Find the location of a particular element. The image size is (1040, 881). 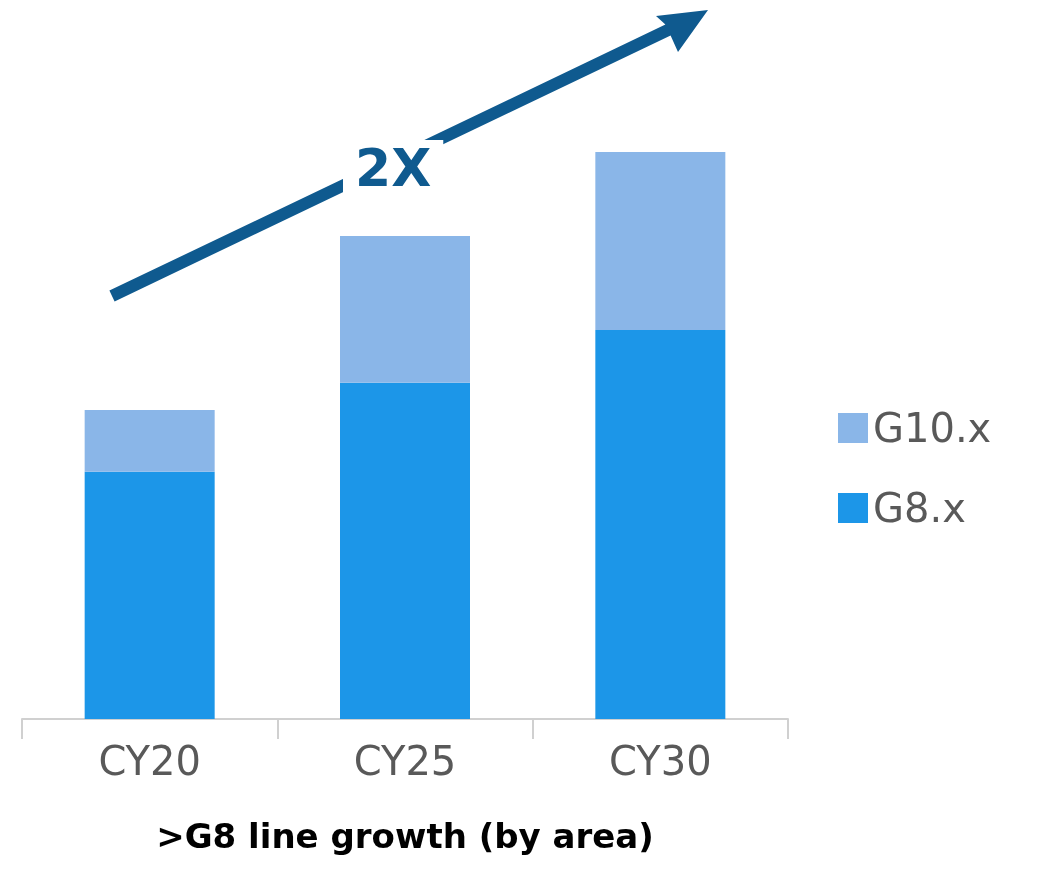

legend-label: G10.x is located at coordinates (932, 428).